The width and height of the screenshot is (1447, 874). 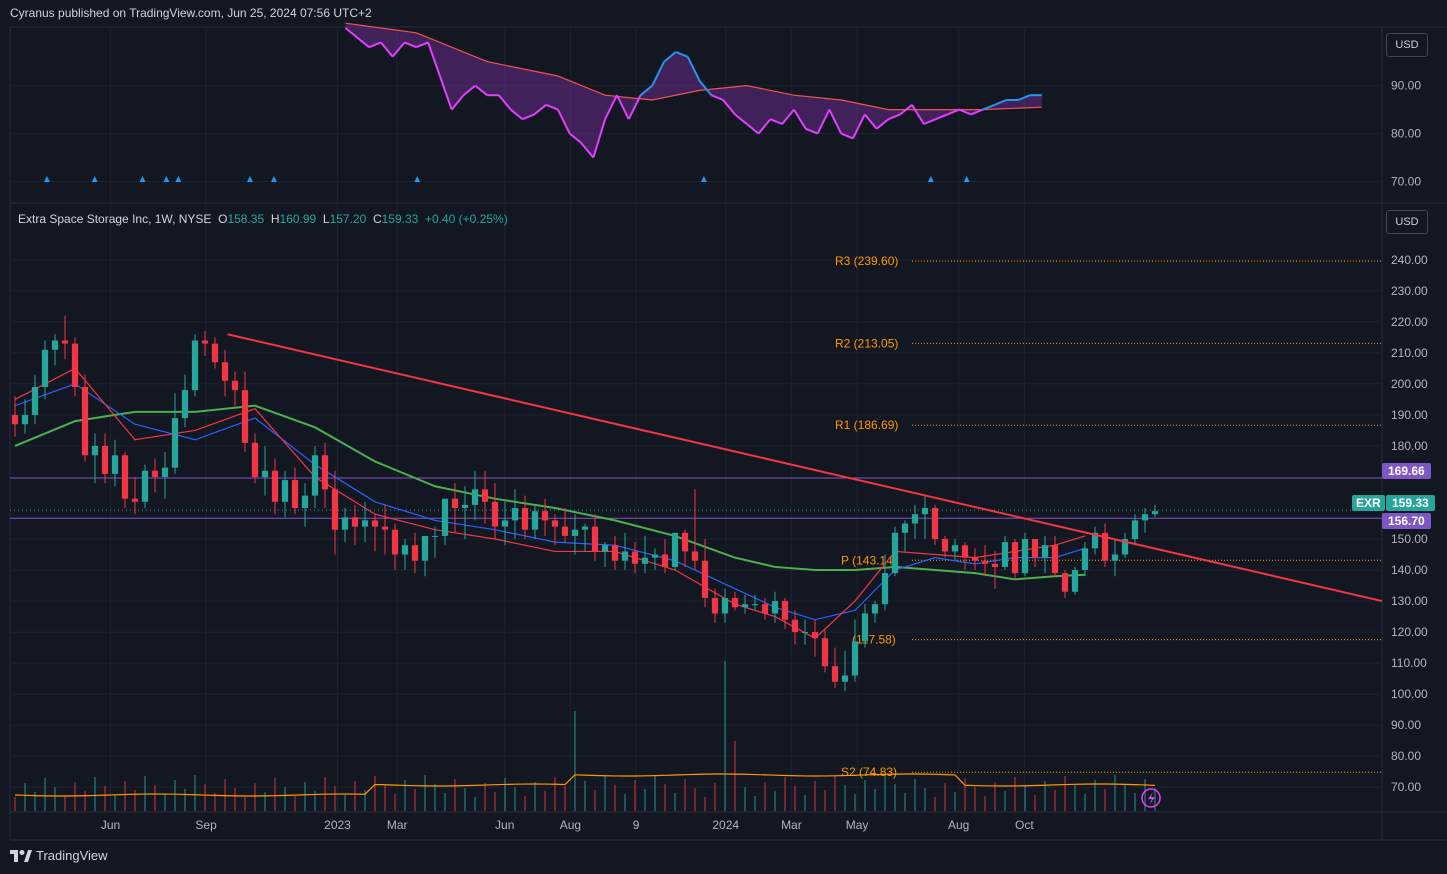 What do you see at coordinates (466, 219) in the screenshot?
I see `legend-change: +0.40 (+0.25%)` at bounding box center [466, 219].